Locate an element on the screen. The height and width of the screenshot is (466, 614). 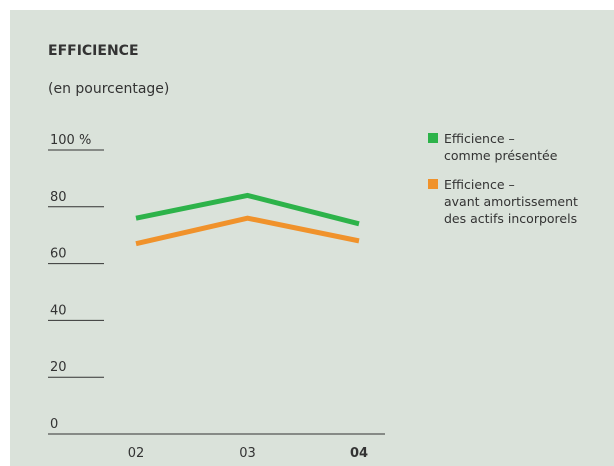
y-tick-label: 60 is located at coordinates (58, 254).